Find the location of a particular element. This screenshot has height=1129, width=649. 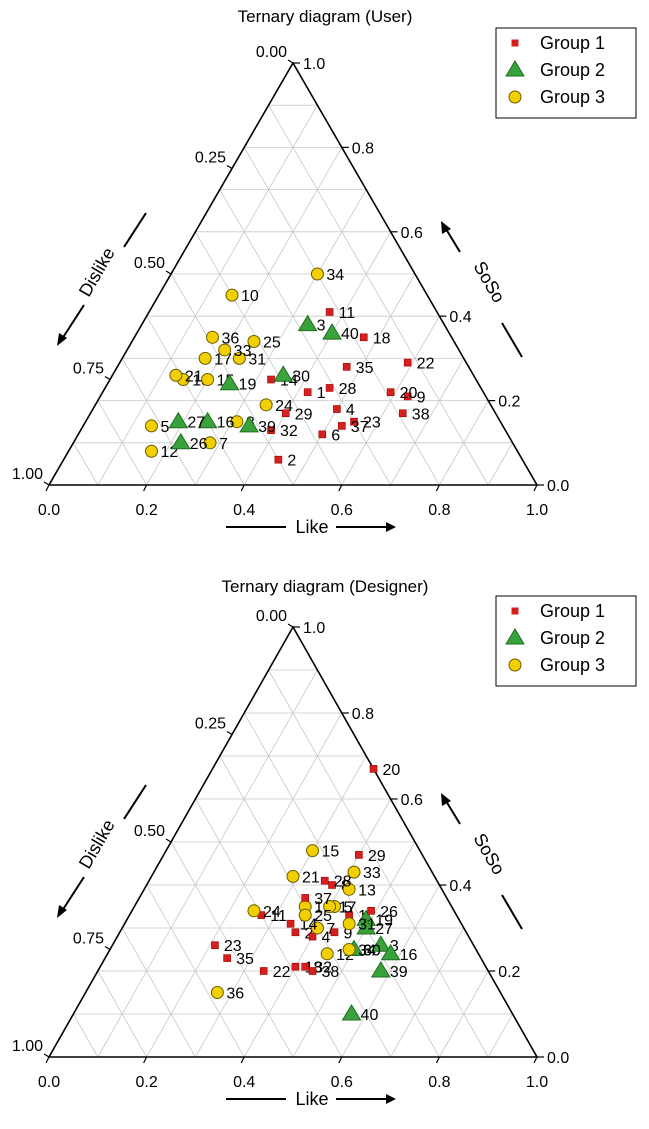

point-label: 34 is located at coordinates (367, 951).